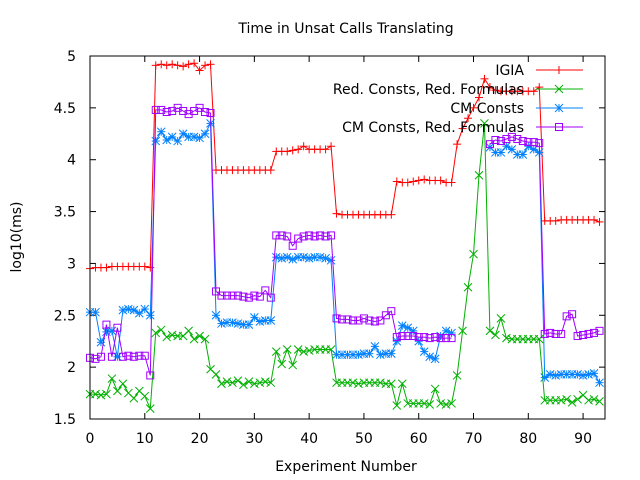  What do you see at coordinates (419, 439) in the screenshot?
I see `x-tick-label: 60` at bounding box center [419, 439].